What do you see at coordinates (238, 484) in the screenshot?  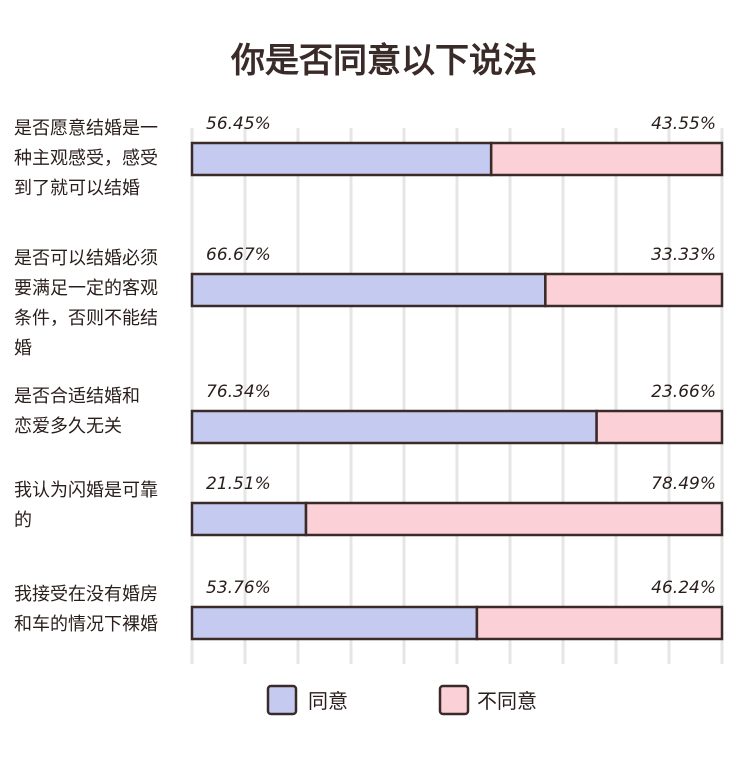 I see `data-label-agree: 21.51%` at bounding box center [238, 484].